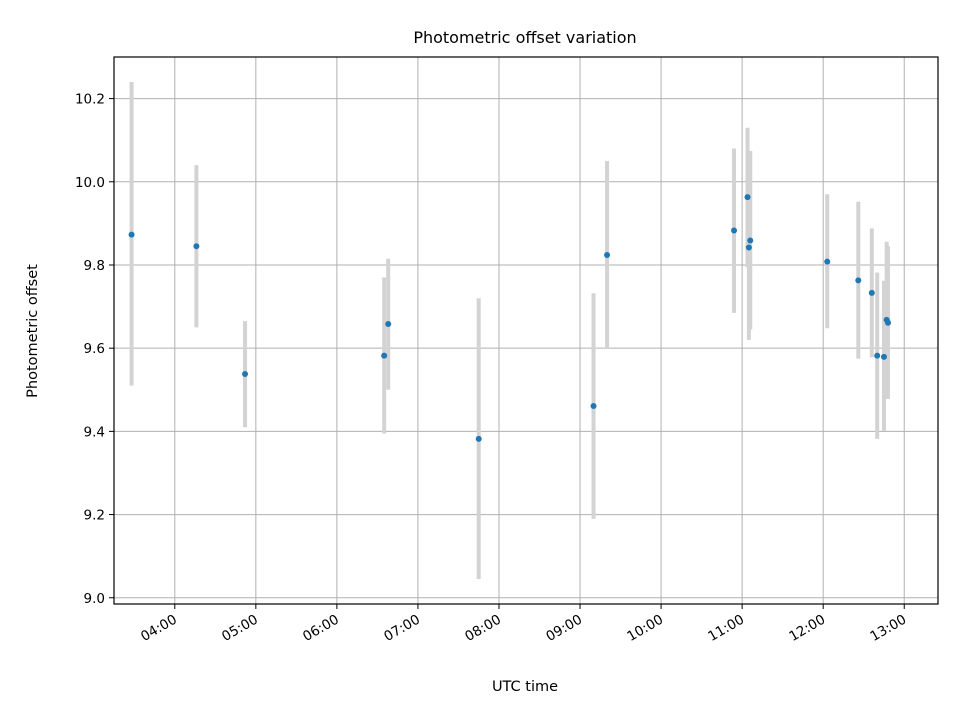 Image resolution: width=960 pixels, height=720 pixels. What do you see at coordinates (90, 183) in the screenshot?
I see `y-tick-label: 10.0` at bounding box center [90, 183].